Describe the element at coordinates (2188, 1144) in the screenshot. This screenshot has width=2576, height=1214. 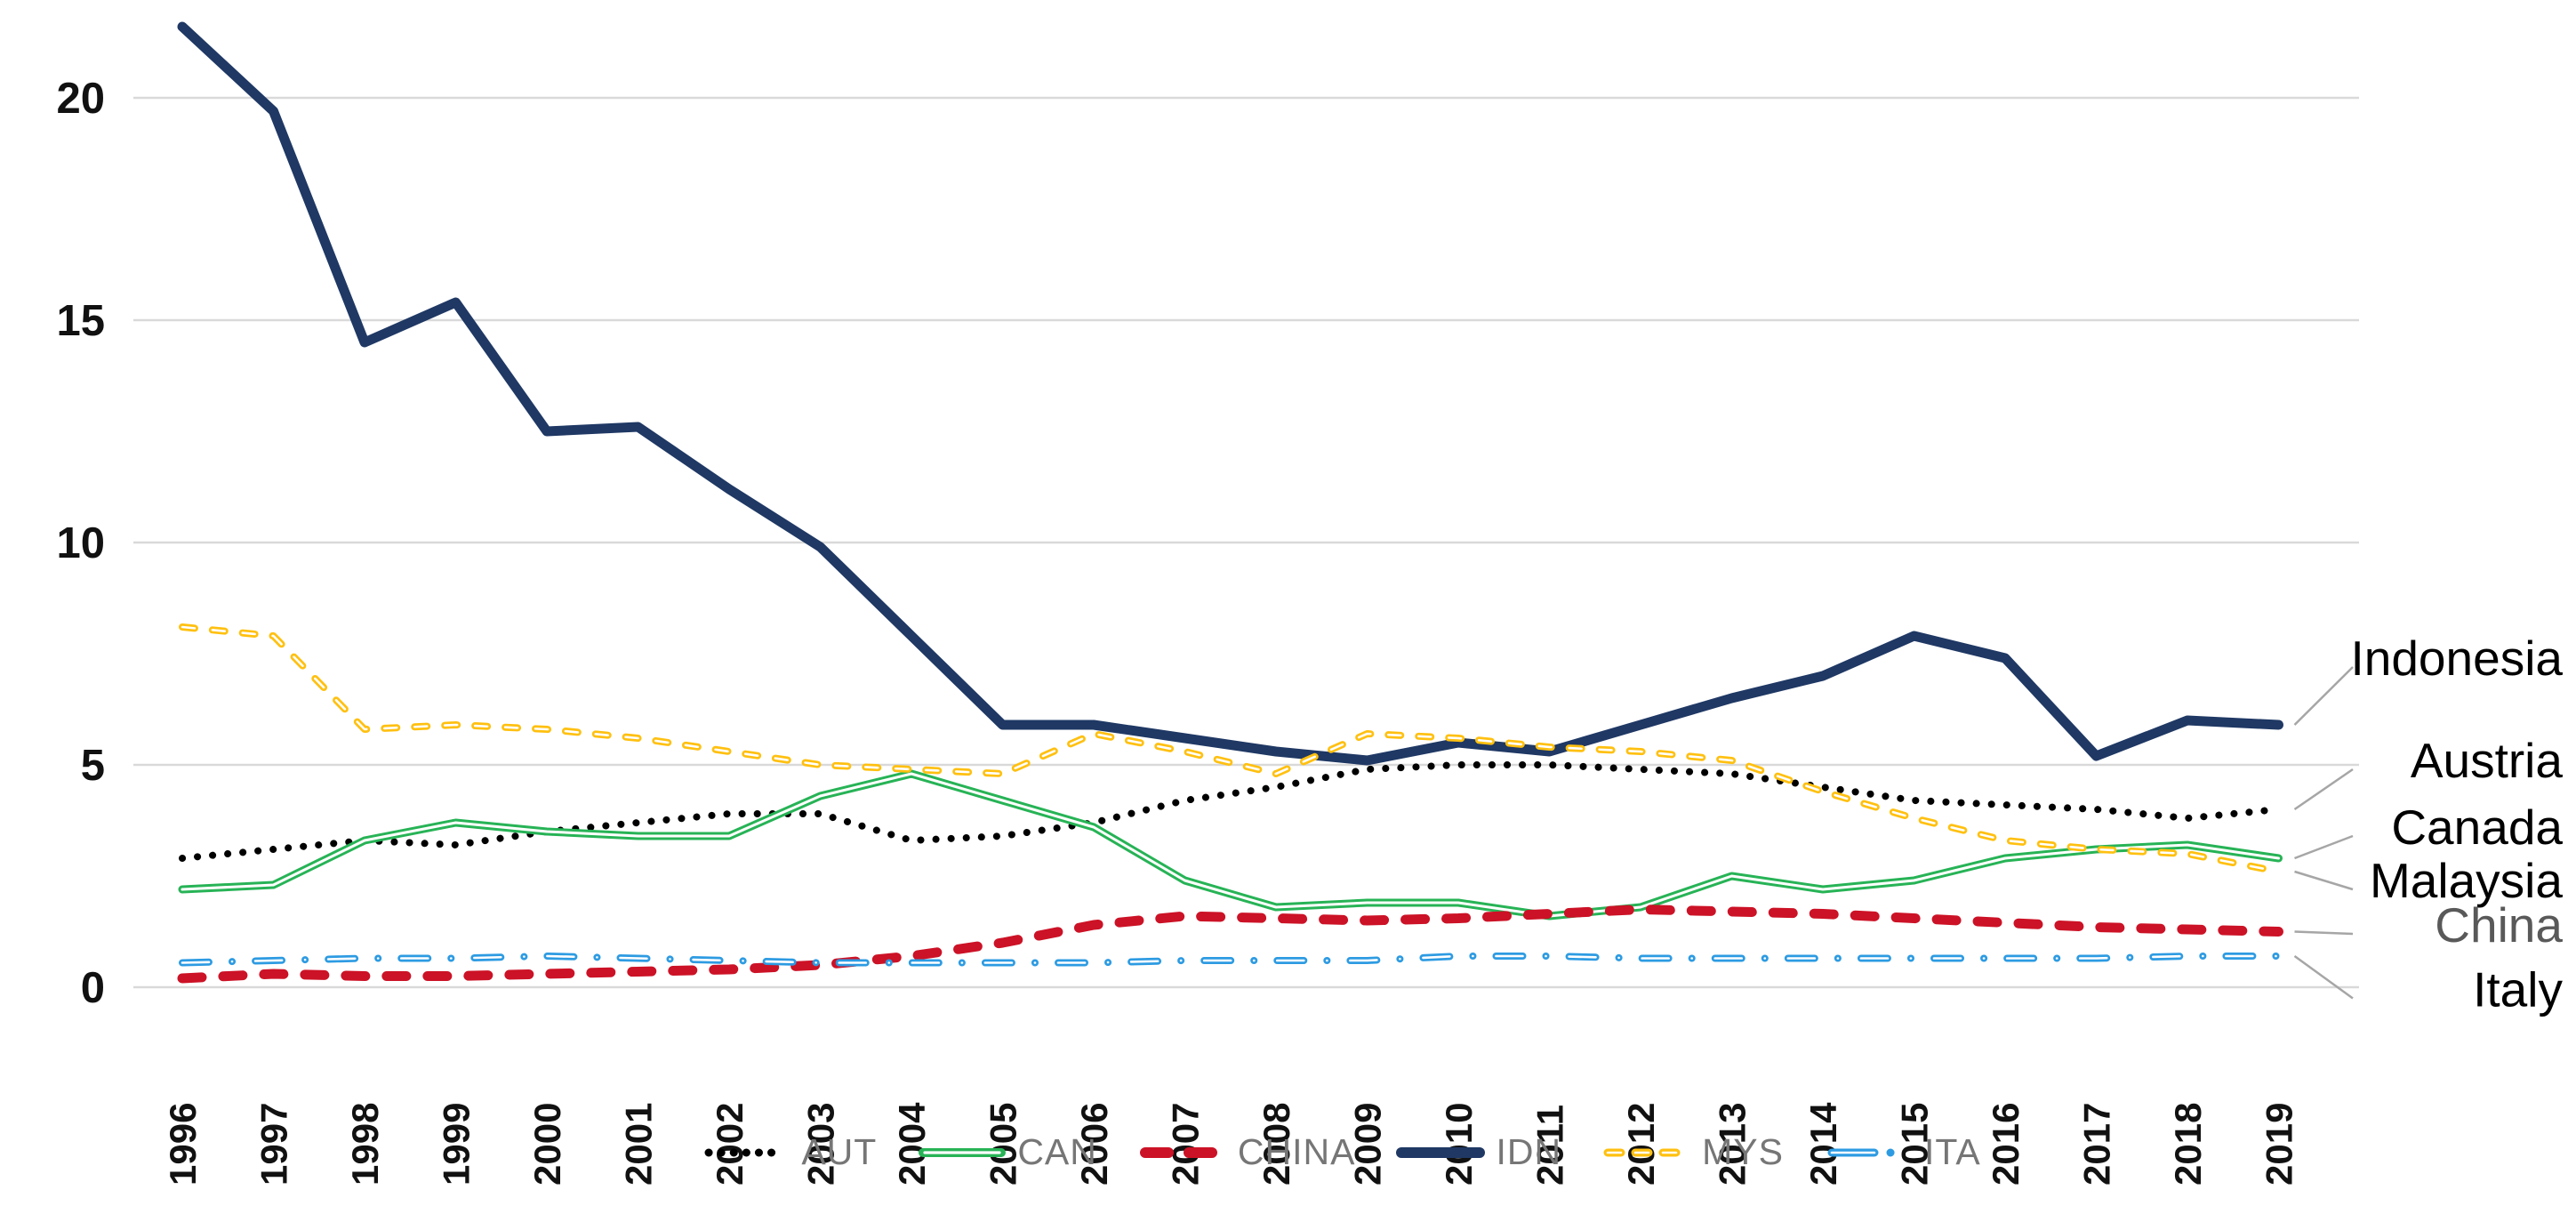
I see `x-axis-tick-label: 2018` at that location.